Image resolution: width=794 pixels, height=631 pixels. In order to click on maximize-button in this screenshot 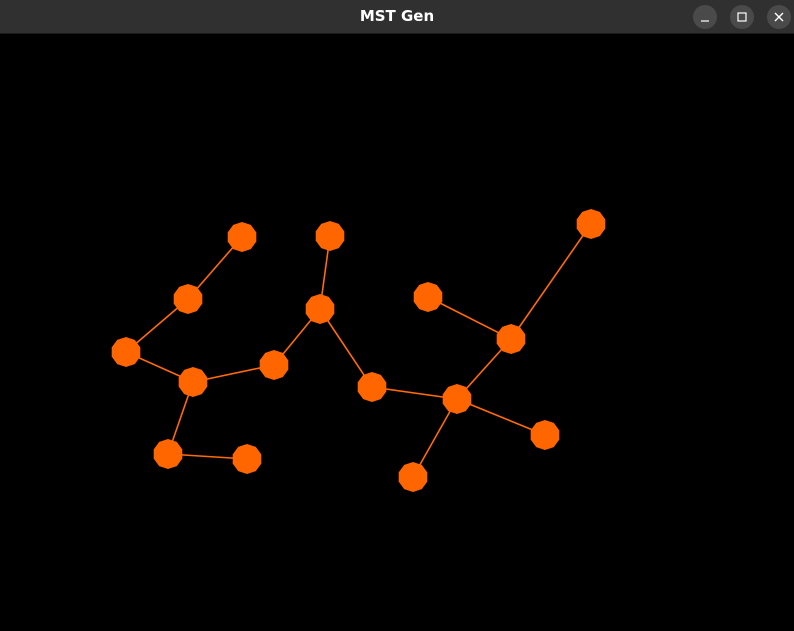, I will do `click(742, 17)`.